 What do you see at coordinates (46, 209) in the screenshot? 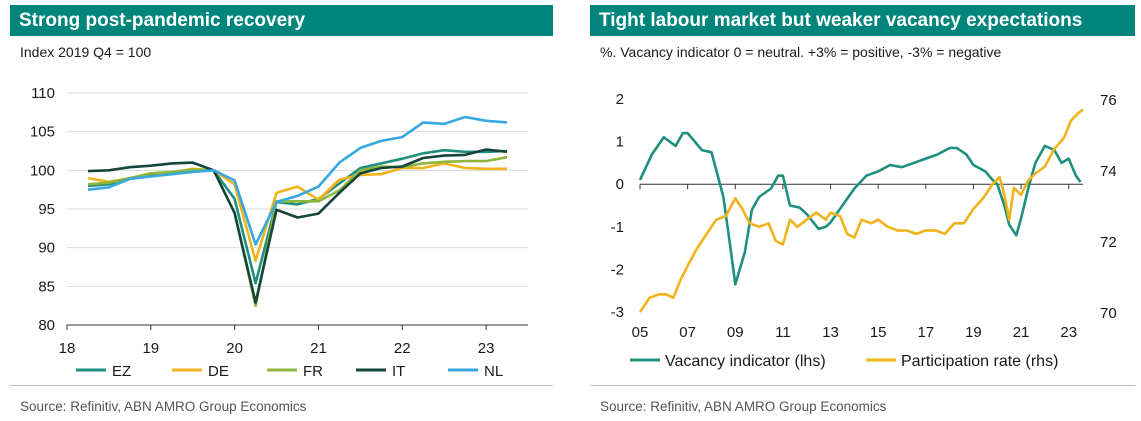
I see `y-tick-label: 95` at bounding box center [46, 209].